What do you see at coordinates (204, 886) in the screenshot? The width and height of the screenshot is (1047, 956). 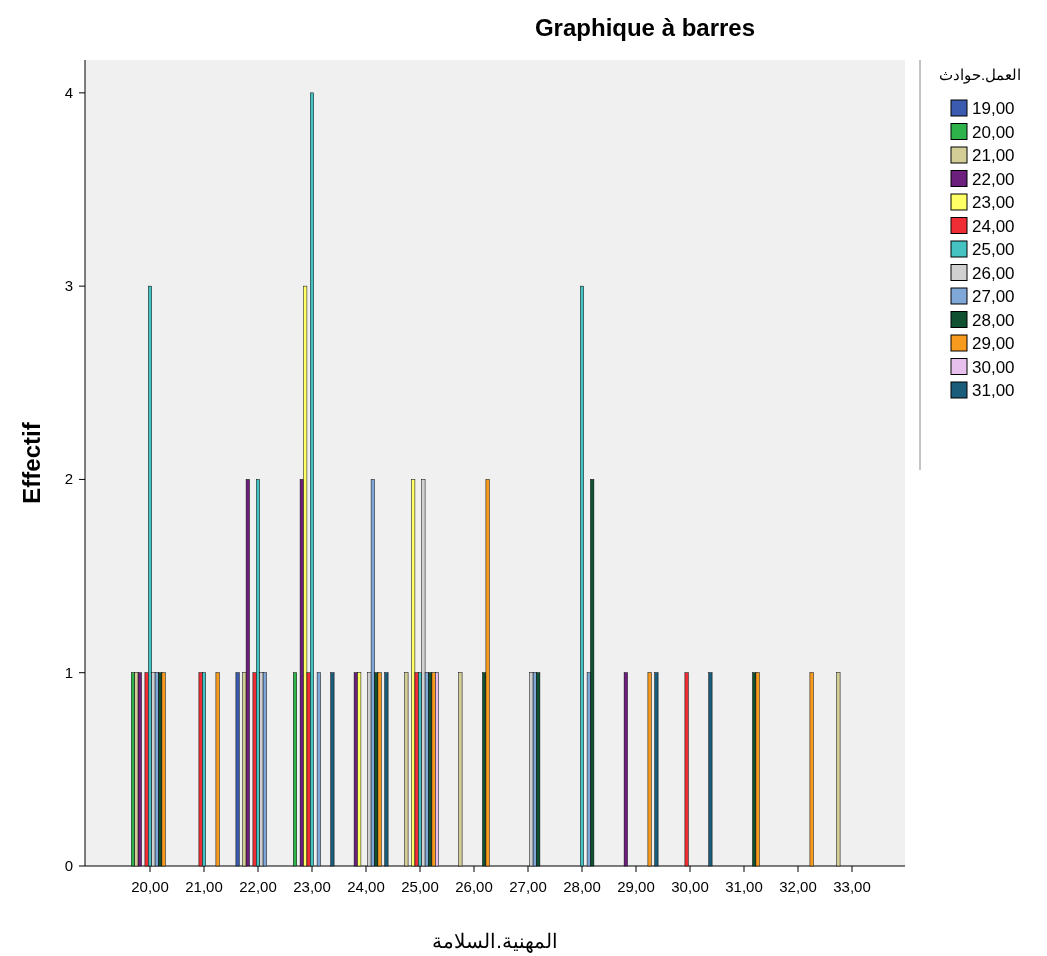 I see `x-tick-label: 21,00` at bounding box center [204, 886].